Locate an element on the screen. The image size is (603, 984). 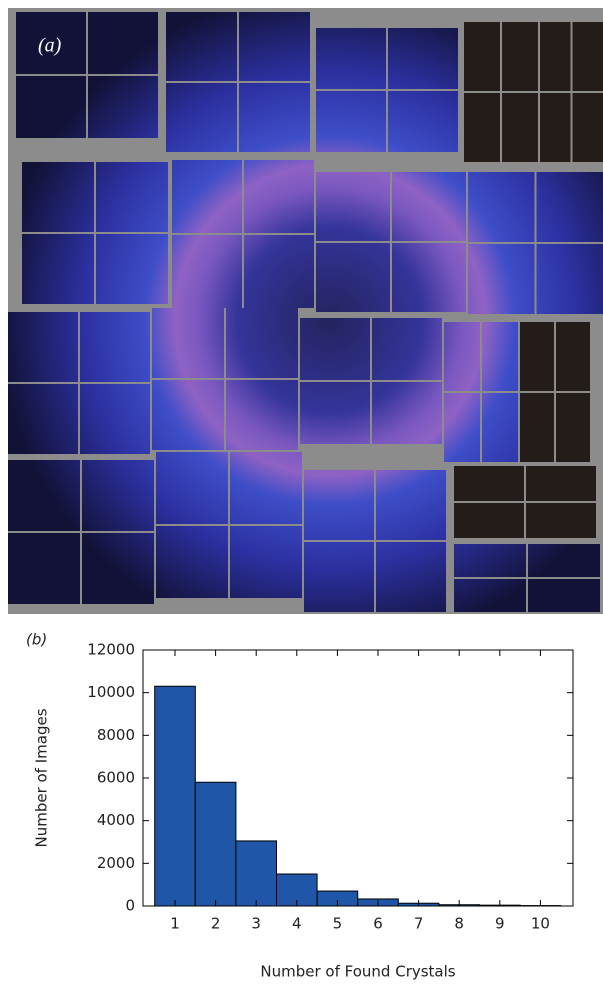
y-tick-label: 2000 is located at coordinates (116, 863).